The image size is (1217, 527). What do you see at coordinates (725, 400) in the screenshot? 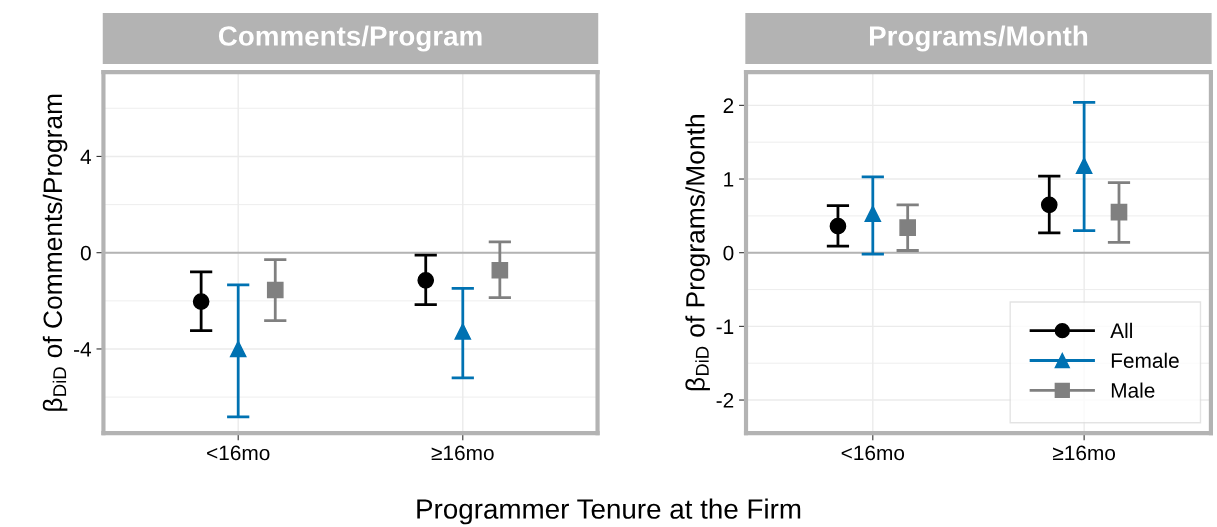
I see `y-tick-label: -2` at bounding box center [725, 400].